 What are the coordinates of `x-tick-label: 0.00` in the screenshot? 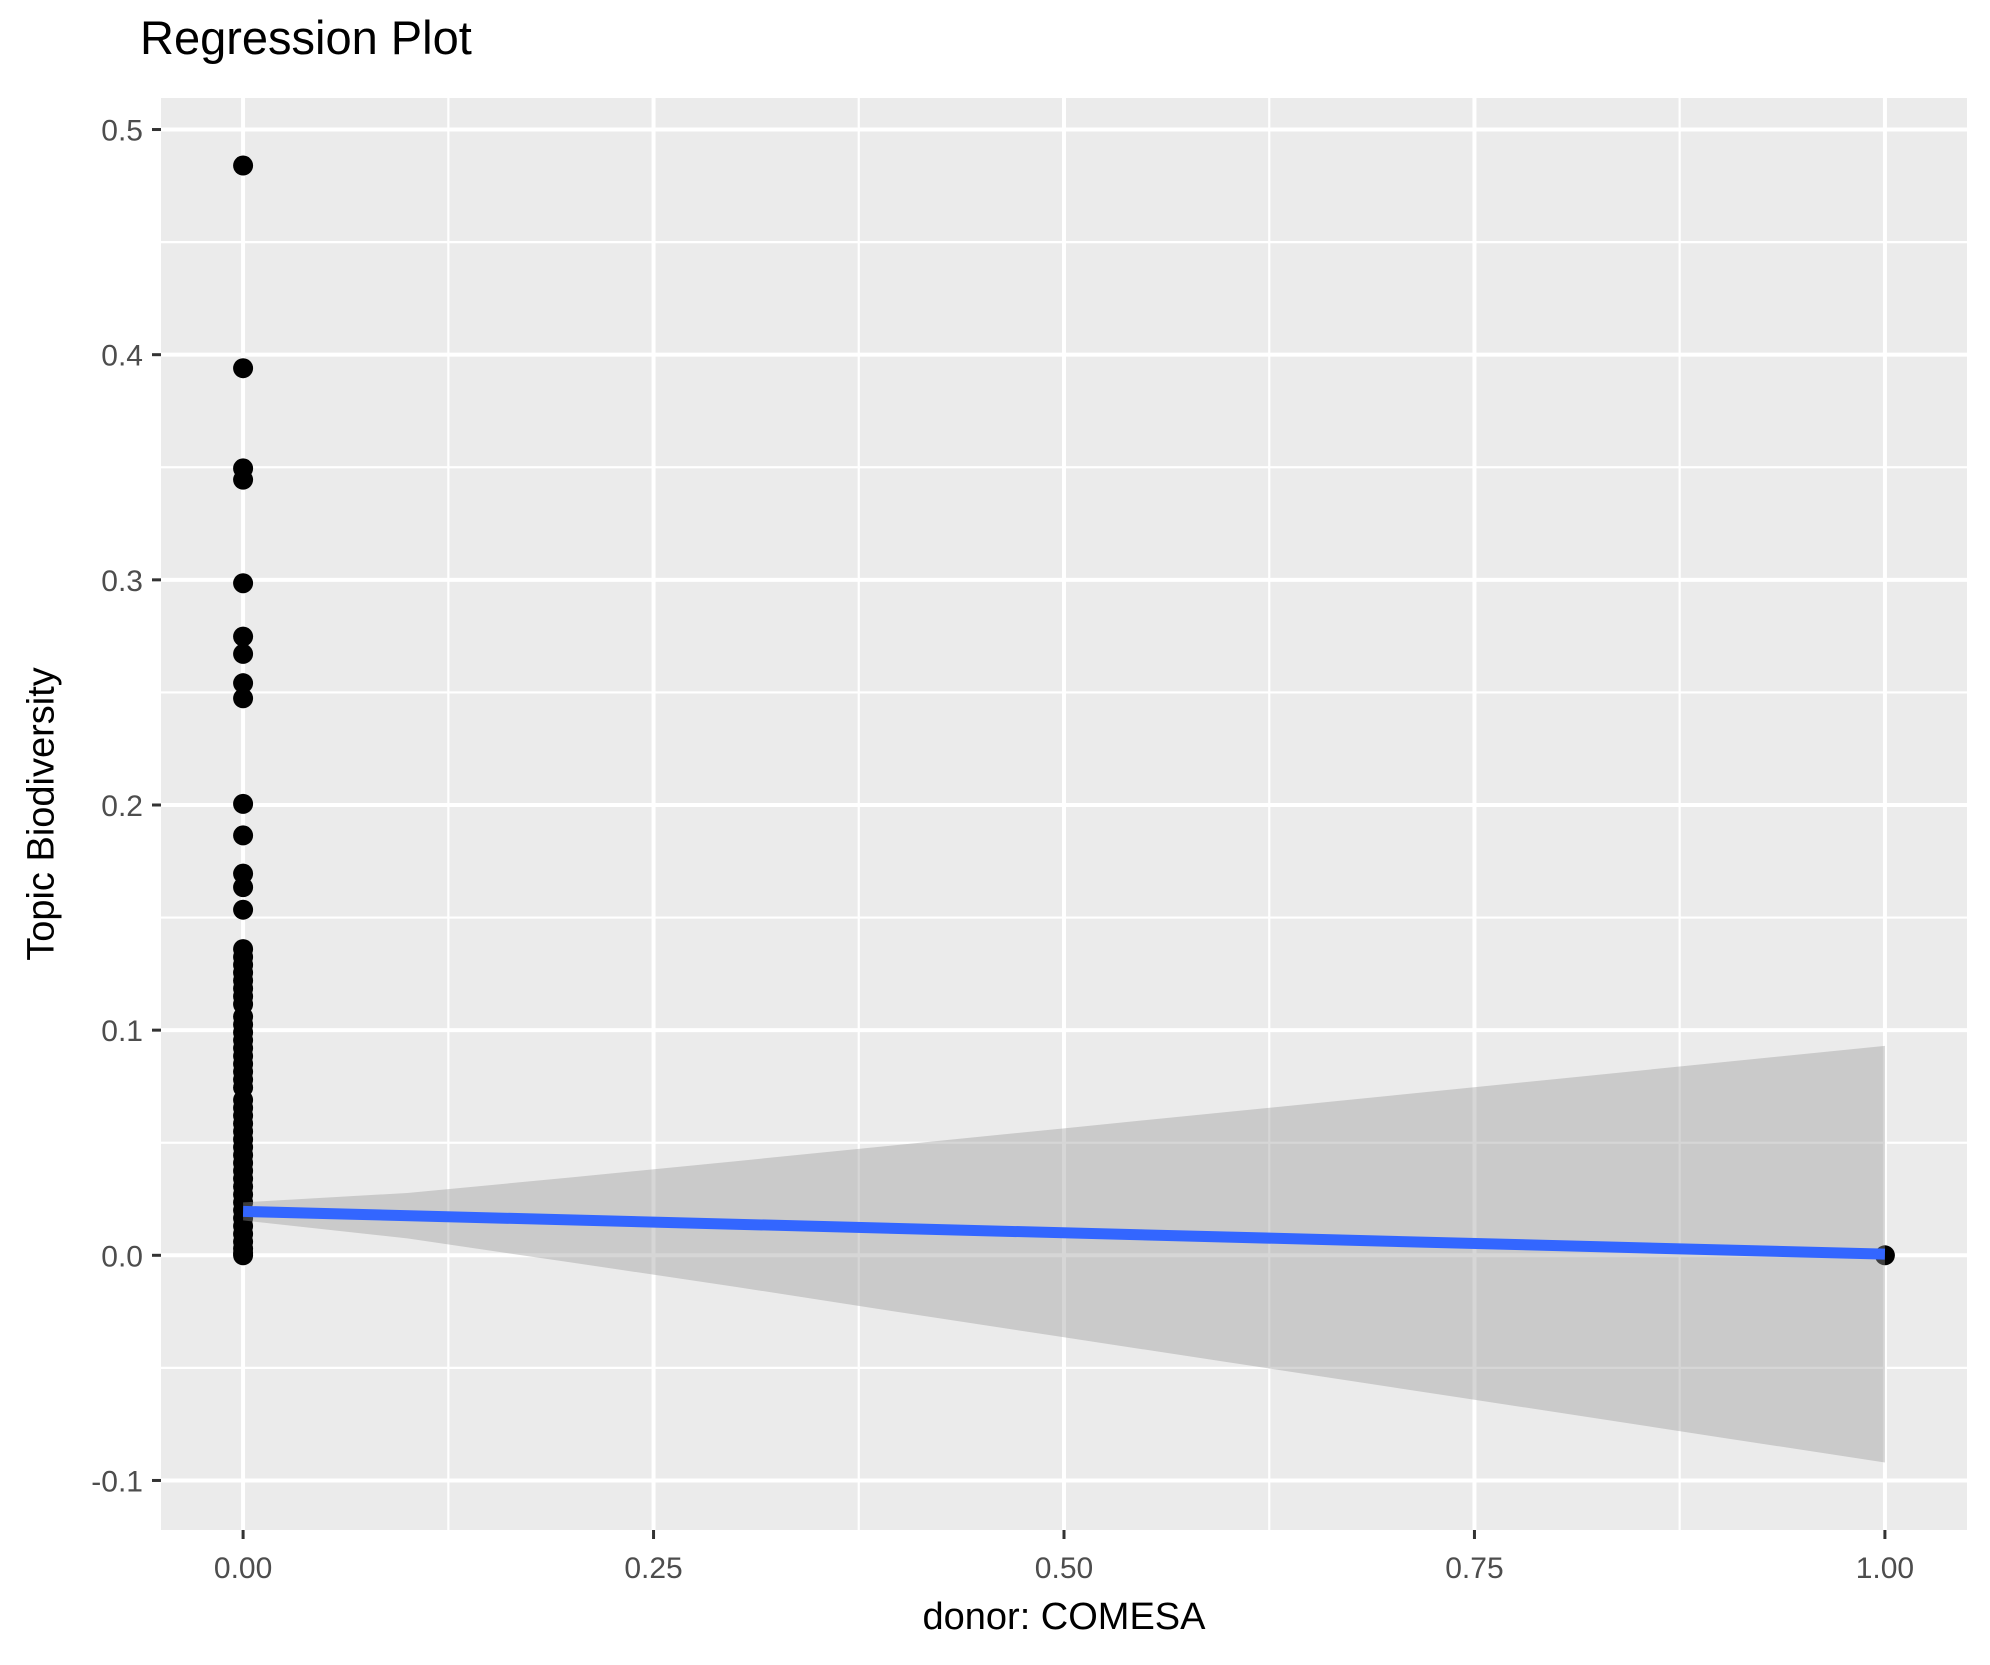 It's located at (243, 1568).